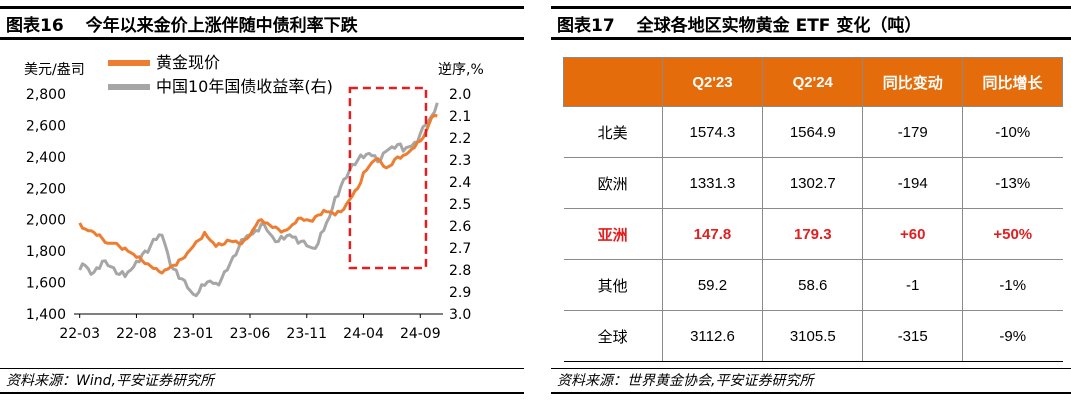 The width and height of the screenshot is (1071, 405). Describe the element at coordinates (1012, 183) in the screenshot. I see `table-cell: -13%` at that location.